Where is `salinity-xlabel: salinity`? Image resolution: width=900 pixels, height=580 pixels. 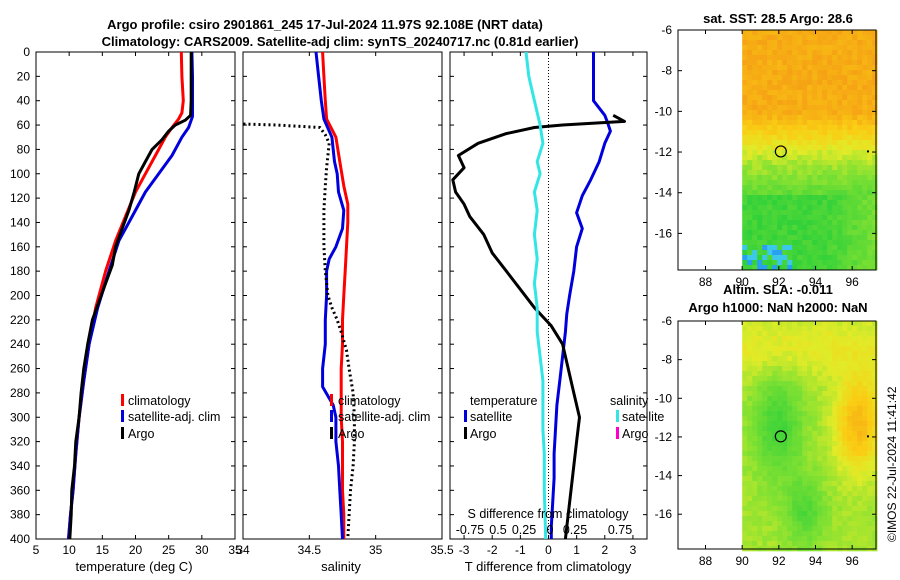 salinity-xlabel: salinity is located at coordinates (341, 566).